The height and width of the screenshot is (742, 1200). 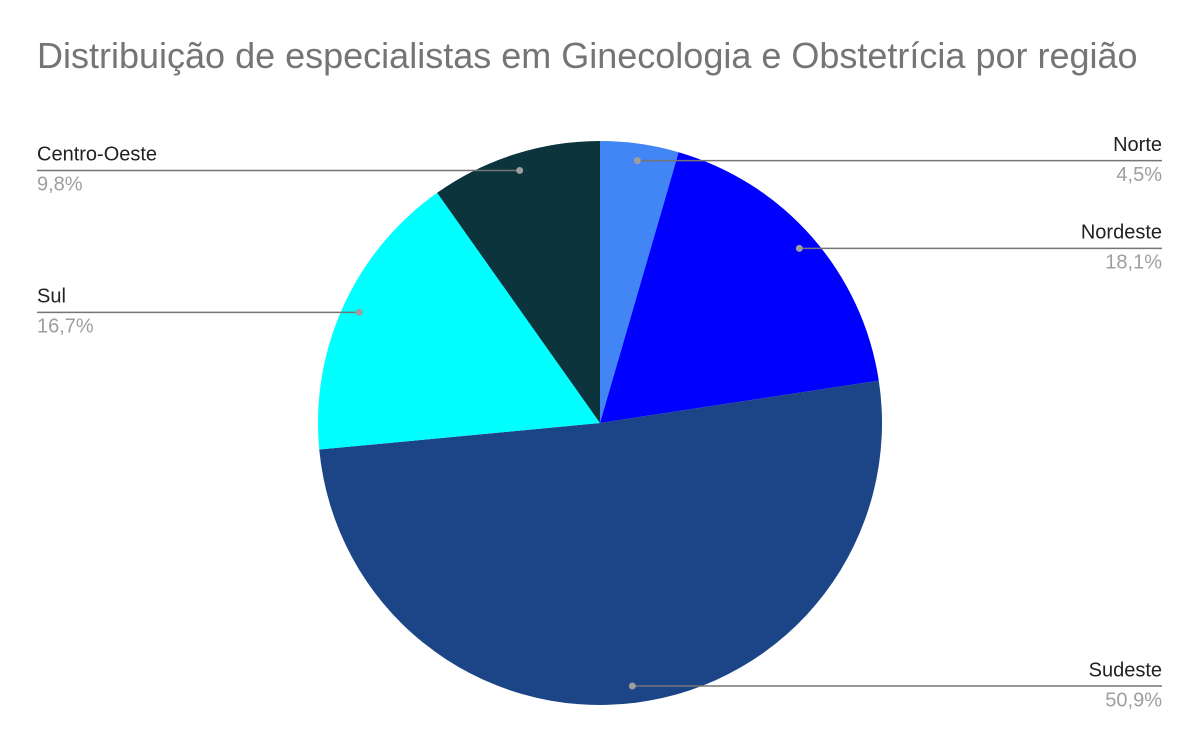 I want to click on slice-value-label: 9,8%, so click(x=60, y=185).